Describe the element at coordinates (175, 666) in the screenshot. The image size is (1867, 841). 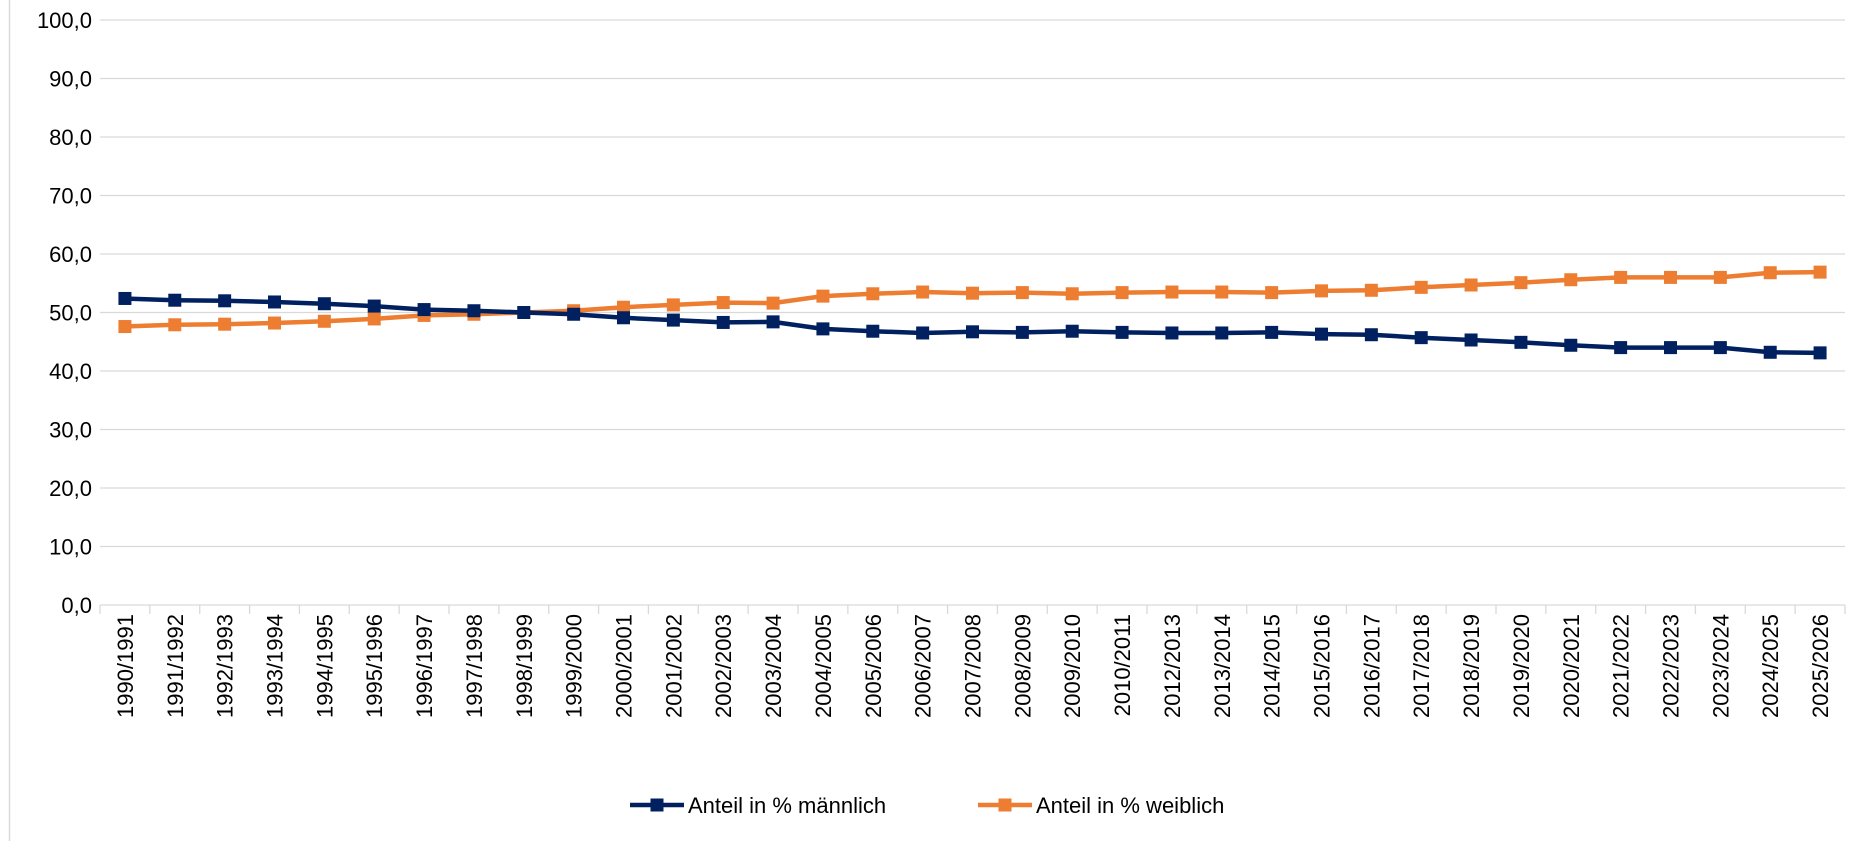
I see `x-tick-label: 1991/1992` at that location.